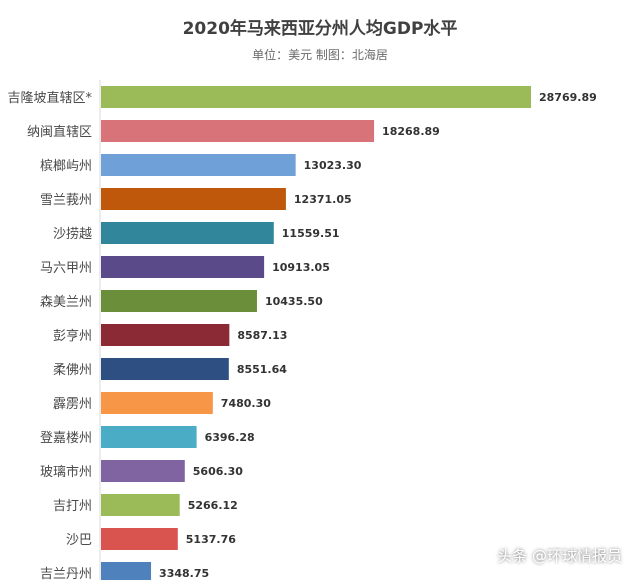 The width and height of the screenshot is (640, 580). What do you see at coordinates (218, 471) in the screenshot?
I see `data-label: 5606.30` at bounding box center [218, 471].